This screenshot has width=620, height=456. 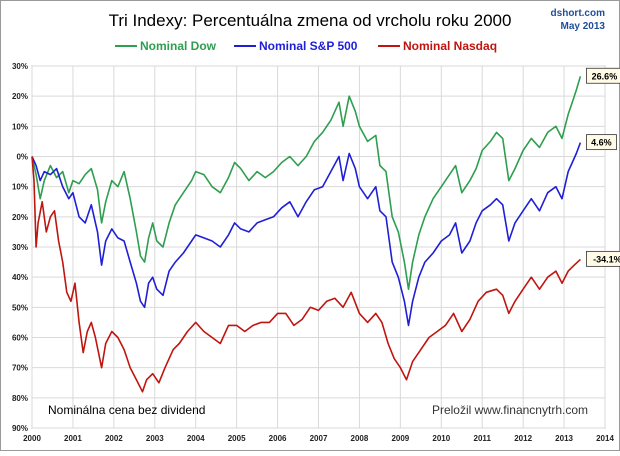 I want to click on end-labels: 26.6% 4.6% -34.1%, so click(x=603, y=167).